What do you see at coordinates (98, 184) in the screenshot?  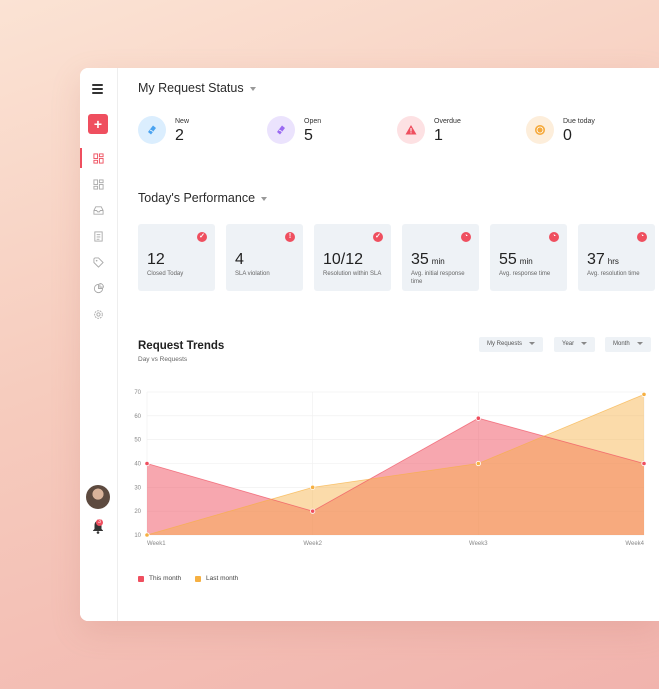 I see `reports-icon` at bounding box center [98, 184].